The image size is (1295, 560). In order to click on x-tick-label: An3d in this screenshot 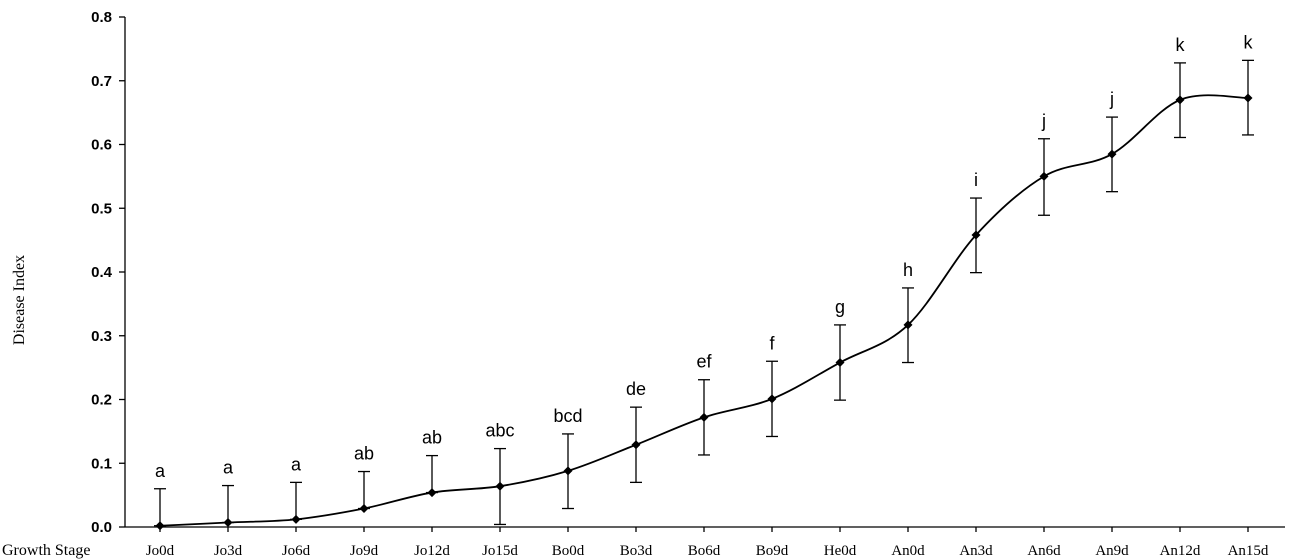, I will do `click(976, 551)`.